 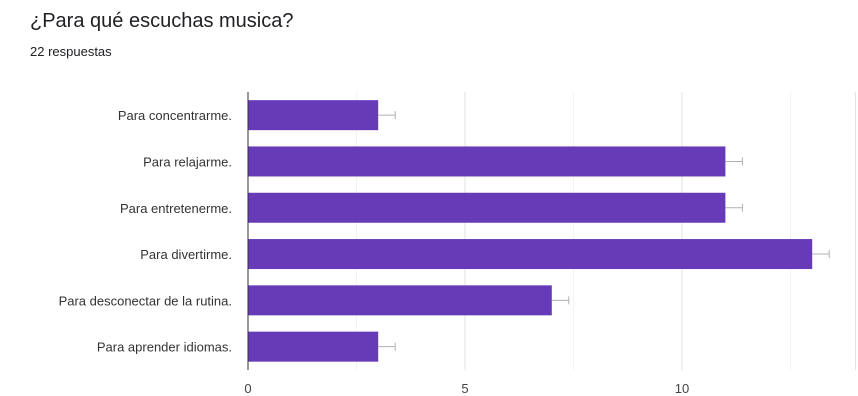 I want to click on category-label: Para entretenerme., so click(x=176, y=208).